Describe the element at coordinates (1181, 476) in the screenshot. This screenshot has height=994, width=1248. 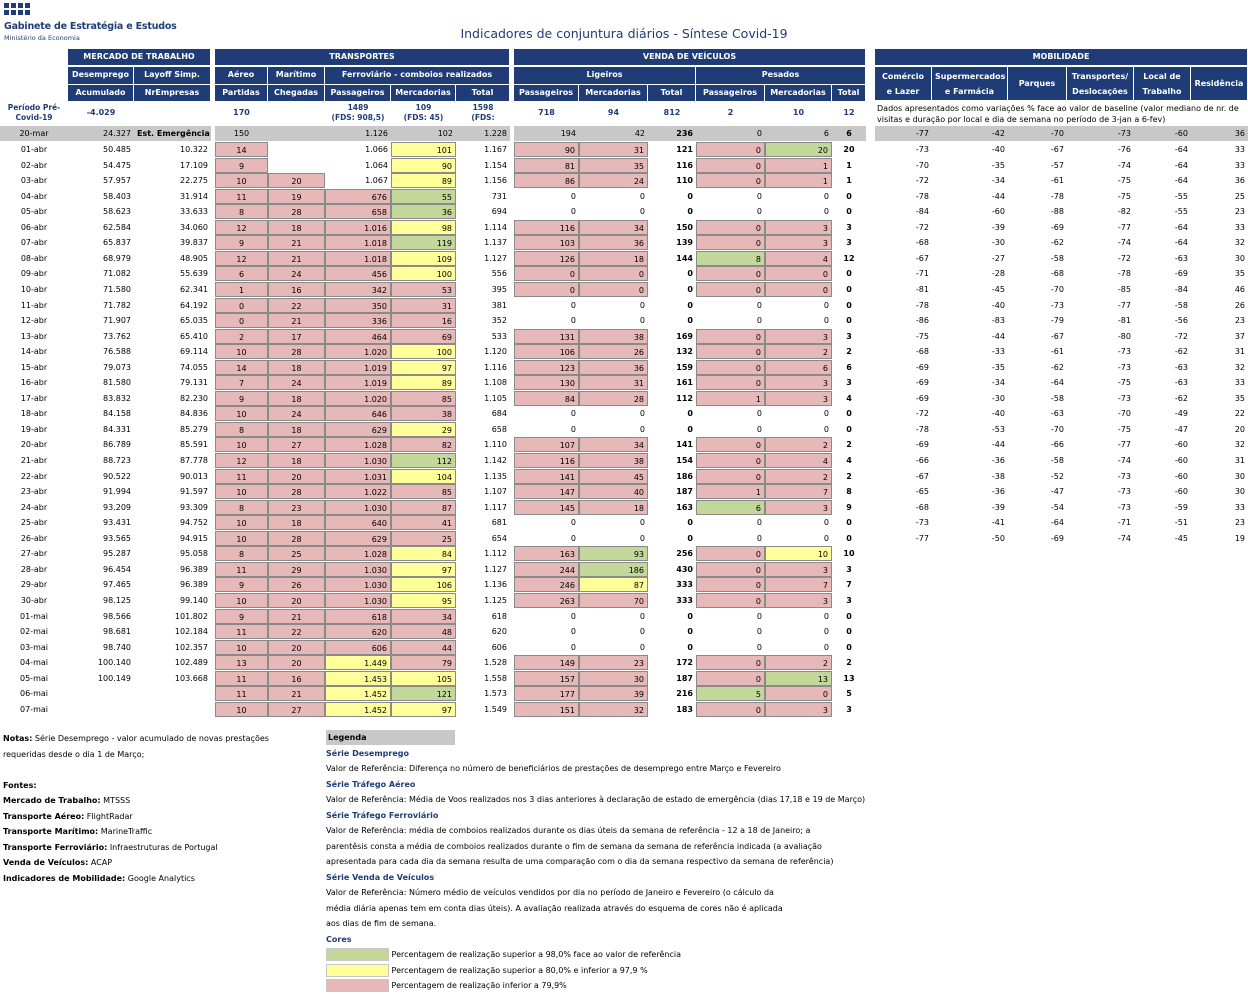
I see `table-cell: -60` at that location.